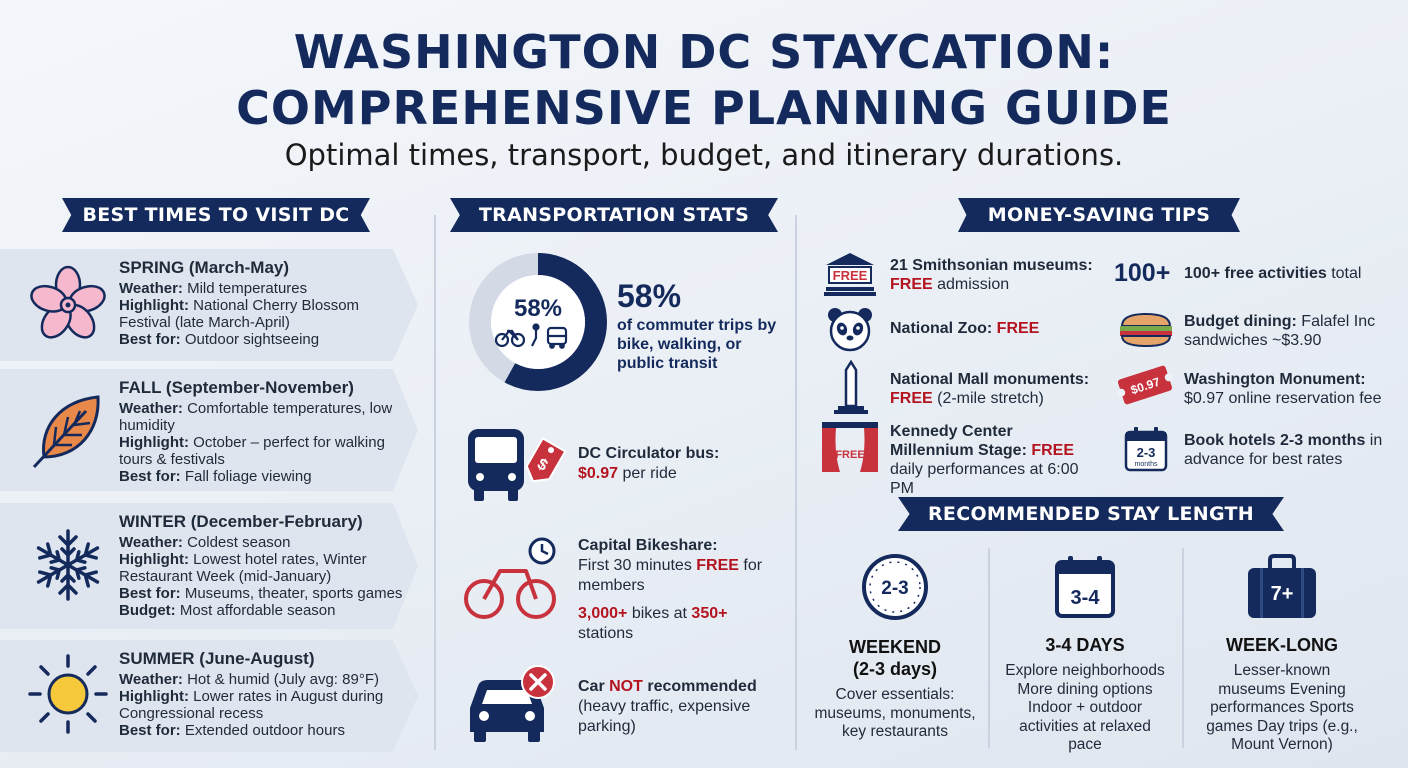 The height and width of the screenshot is (768, 1408). Describe the element at coordinates (851, 387) in the screenshot. I see `monument-icon` at that location.